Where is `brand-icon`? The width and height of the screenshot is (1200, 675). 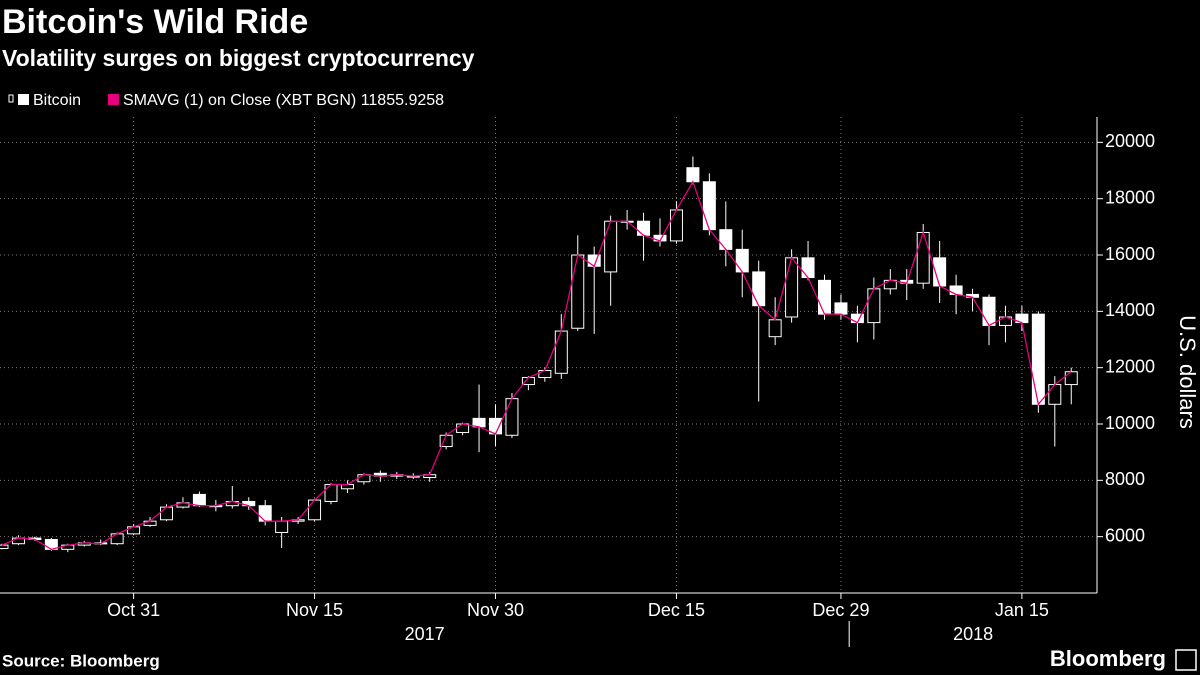
brand-icon is located at coordinates (1186, 660).